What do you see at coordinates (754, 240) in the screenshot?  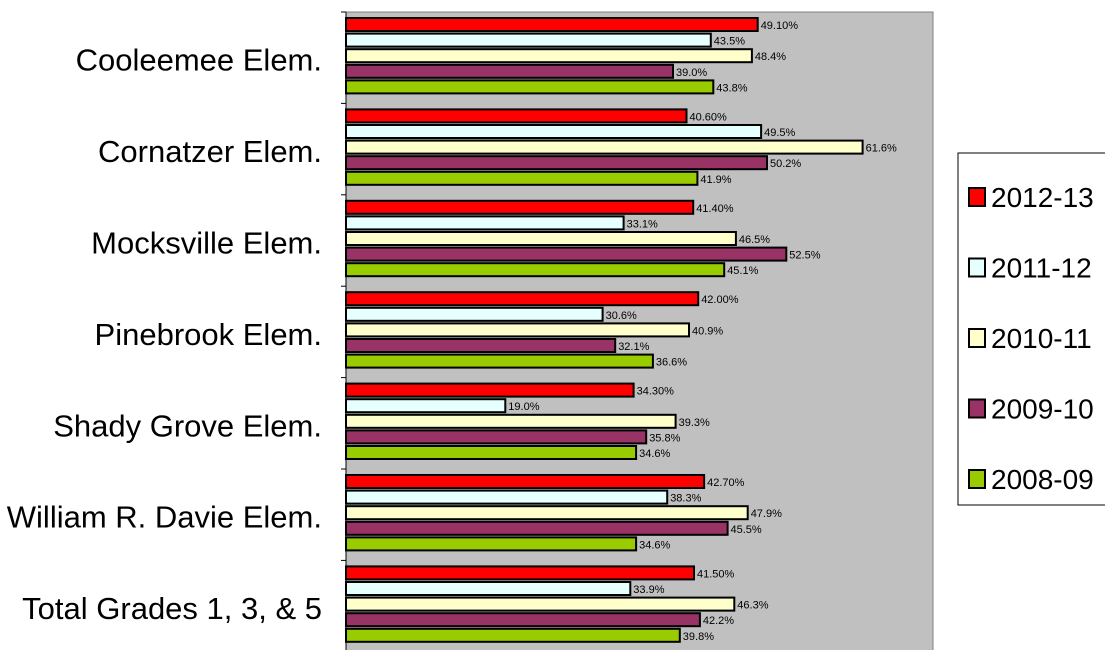 I see `data-label: 46.5%` at bounding box center [754, 240].